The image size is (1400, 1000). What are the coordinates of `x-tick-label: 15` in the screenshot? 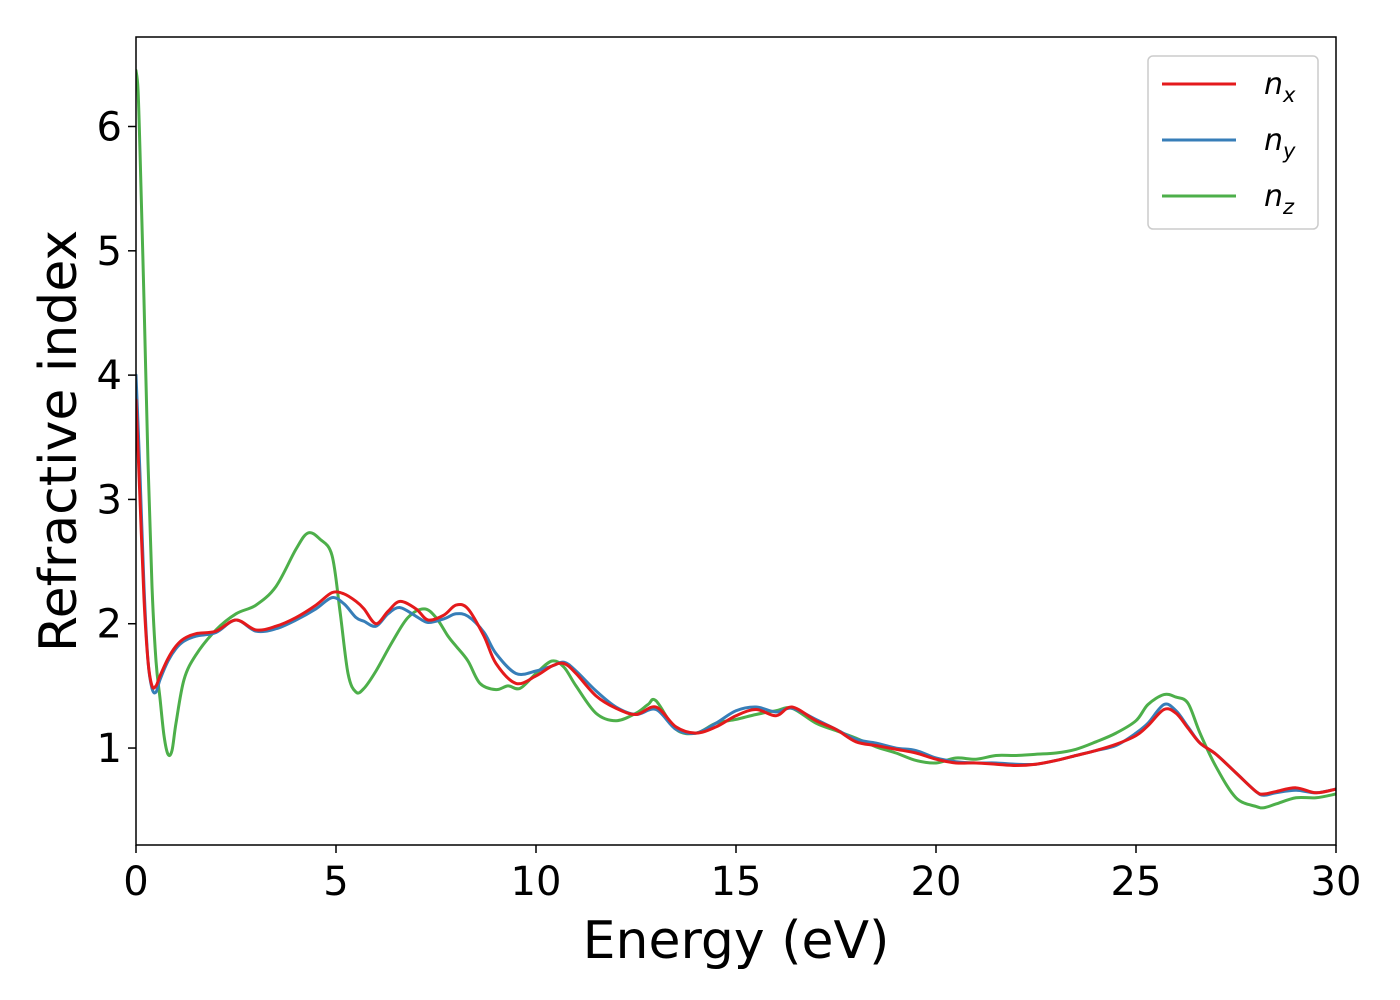 It's located at (736, 882).